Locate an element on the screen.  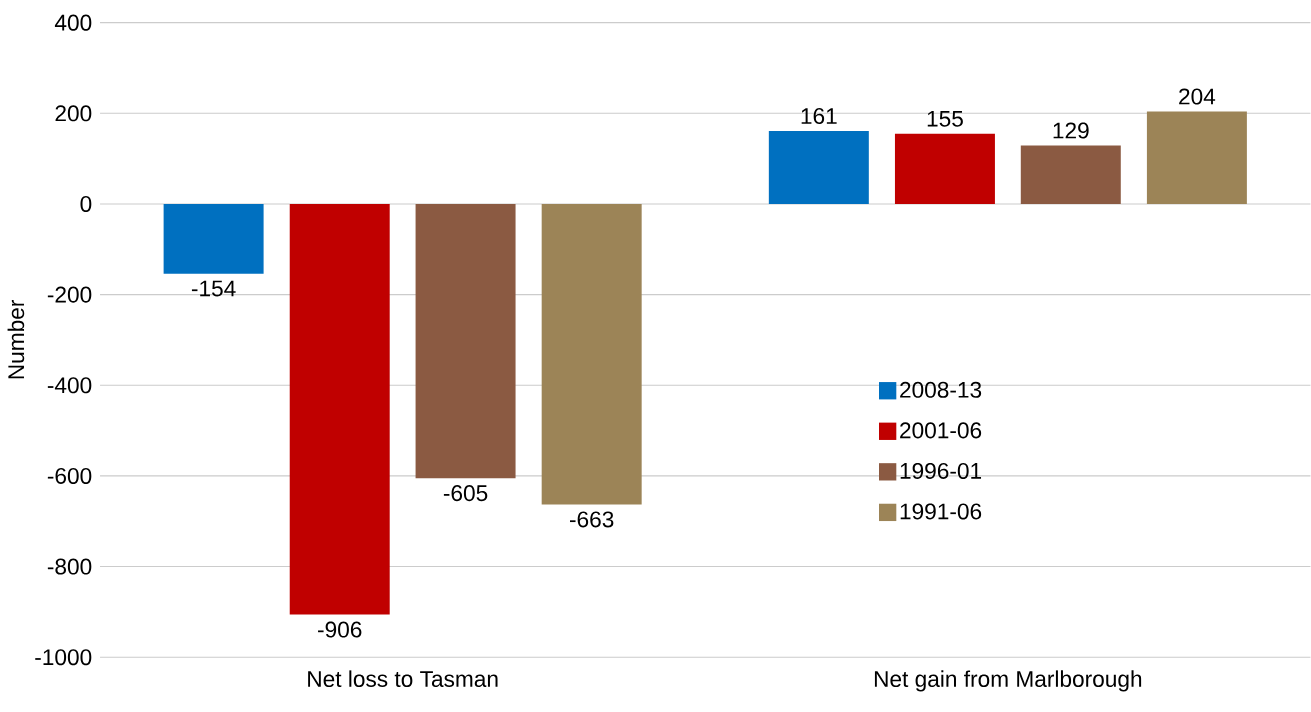
data-label: 155 is located at coordinates (945, 119).